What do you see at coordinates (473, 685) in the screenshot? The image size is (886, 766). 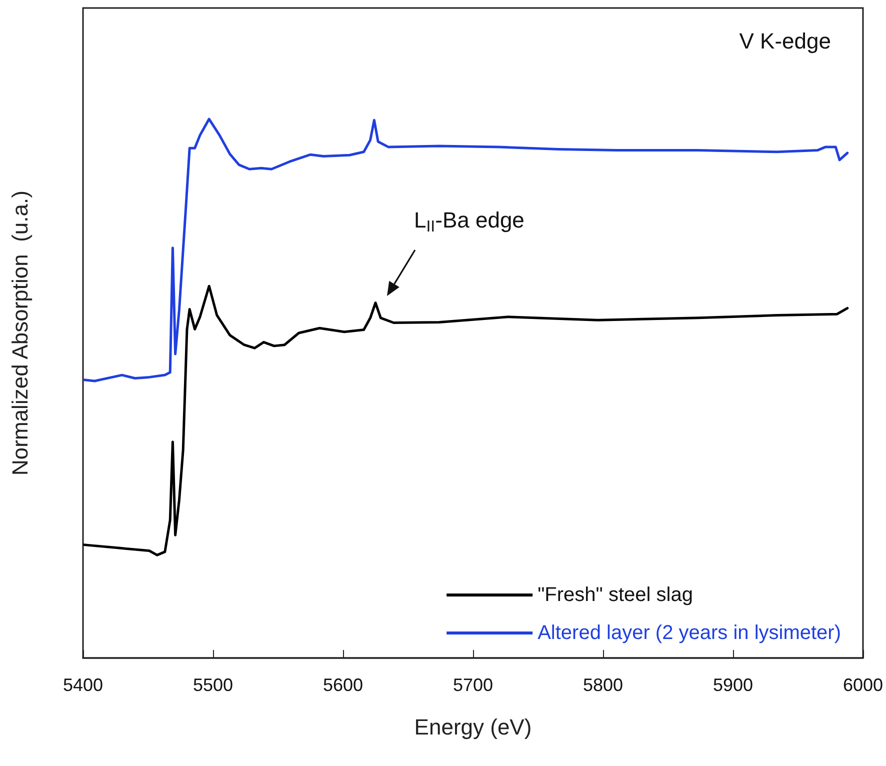 I see `x-tick-label: 5700` at bounding box center [473, 685].